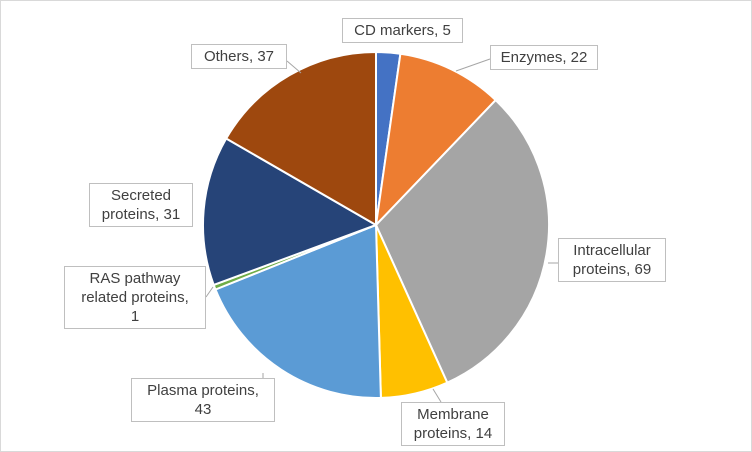  I want to click on callout-plasma-proteins: Plasma proteins, 43, so click(203, 400).